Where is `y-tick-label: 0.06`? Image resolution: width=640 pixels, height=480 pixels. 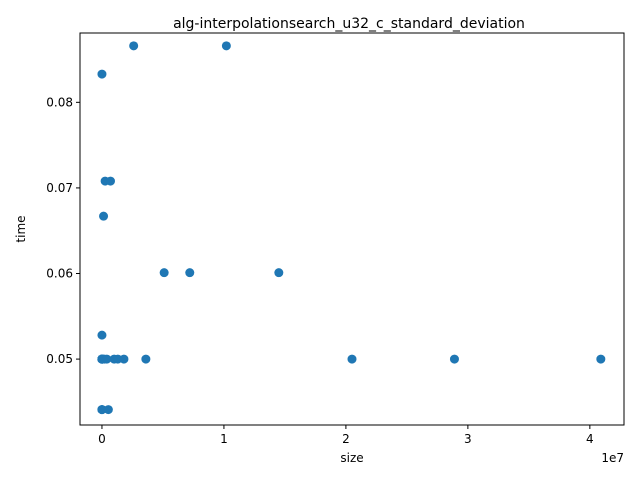
y-tick-label: 0.06 is located at coordinates (59, 274).